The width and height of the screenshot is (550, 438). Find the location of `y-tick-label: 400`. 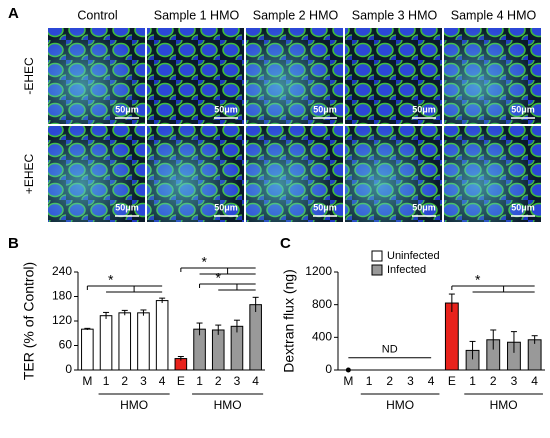

y-tick-label: 400 is located at coordinates (322, 337).